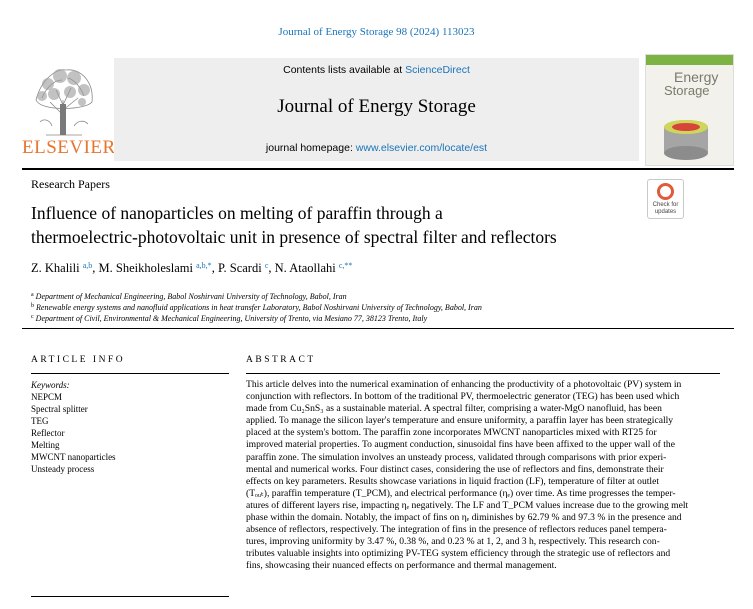 The height and width of the screenshot is (609, 753). Describe the element at coordinates (47, 397) in the screenshot. I see `keyword: NEPCM` at that location.